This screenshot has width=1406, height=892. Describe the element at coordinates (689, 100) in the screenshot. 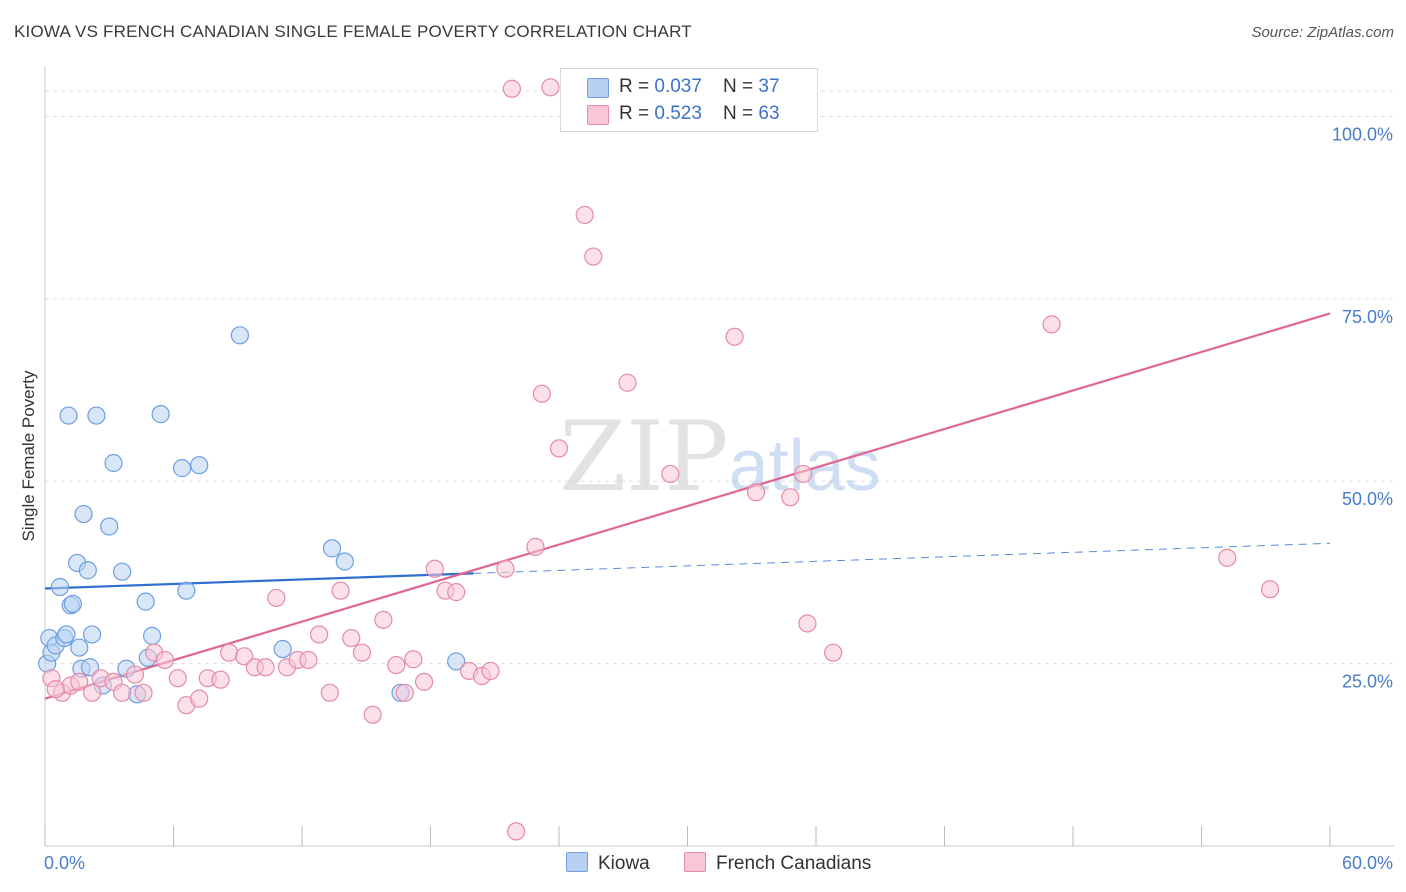

I see `correlation-legend: R = 0.037 N = 37 R = 0.523 N = 63` at that location.